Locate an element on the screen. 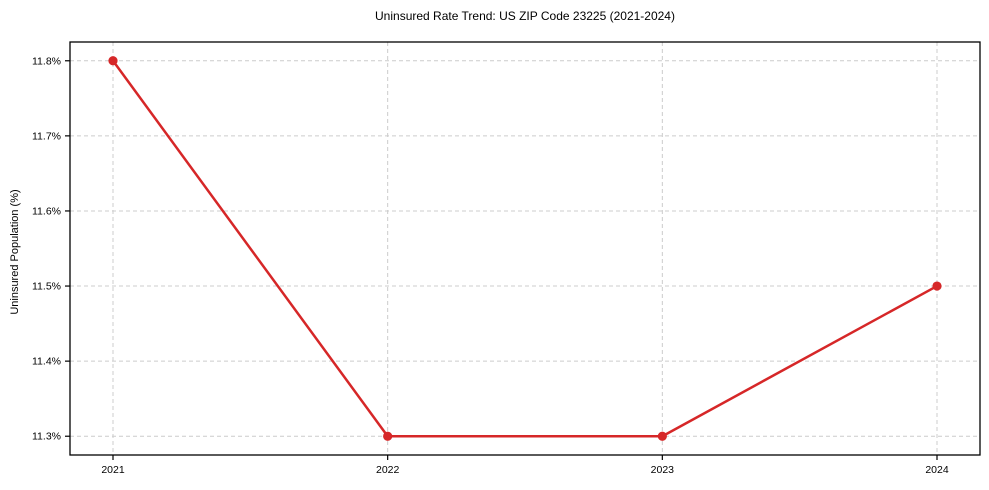  y-tick-label: 11.6% is located at coordinates (46, 211).